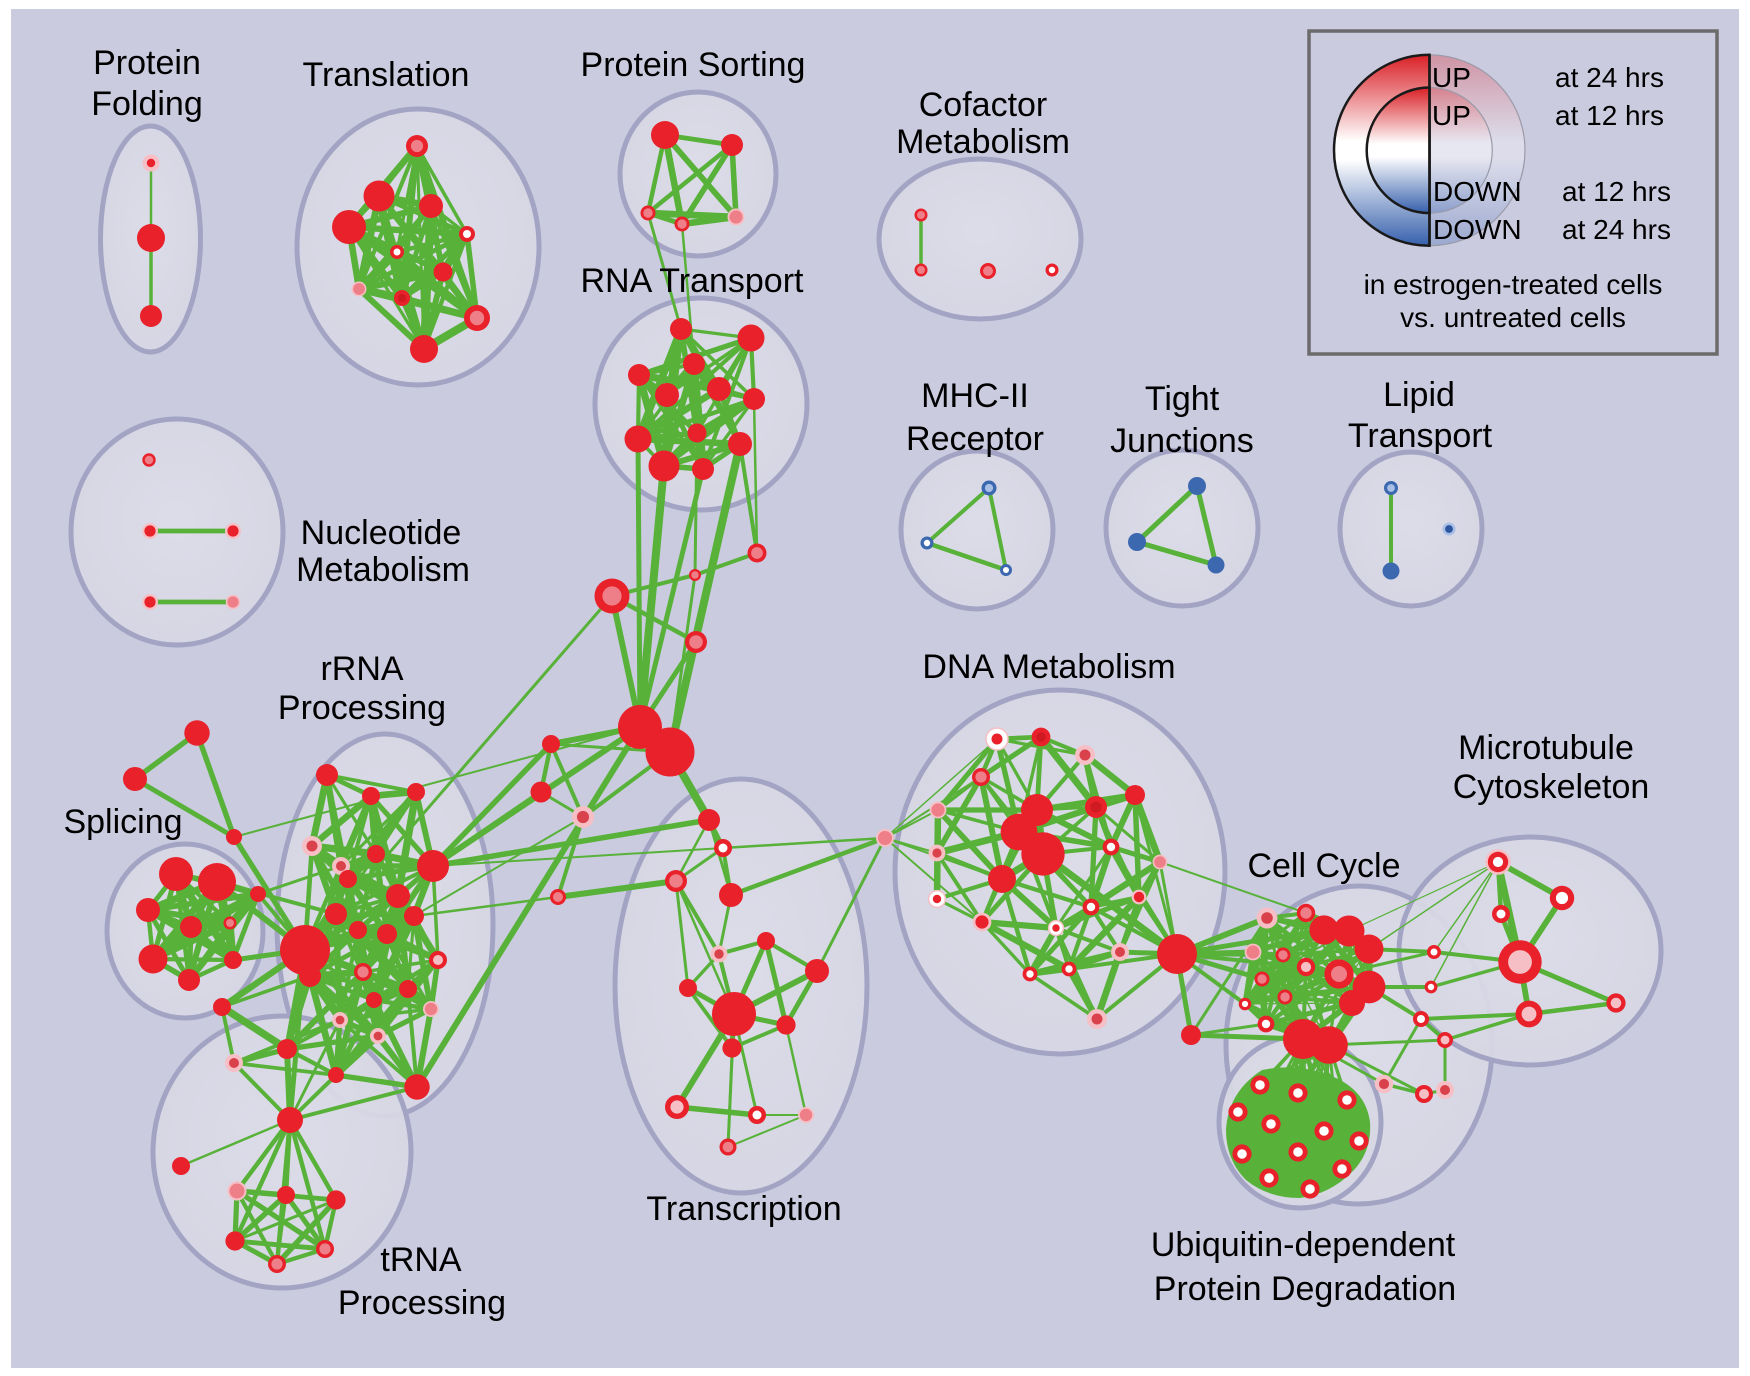 Image resolution: width=1750 pixels, height=1376 pixels. I want to click on svg-text: Folding, so click(147, 104).